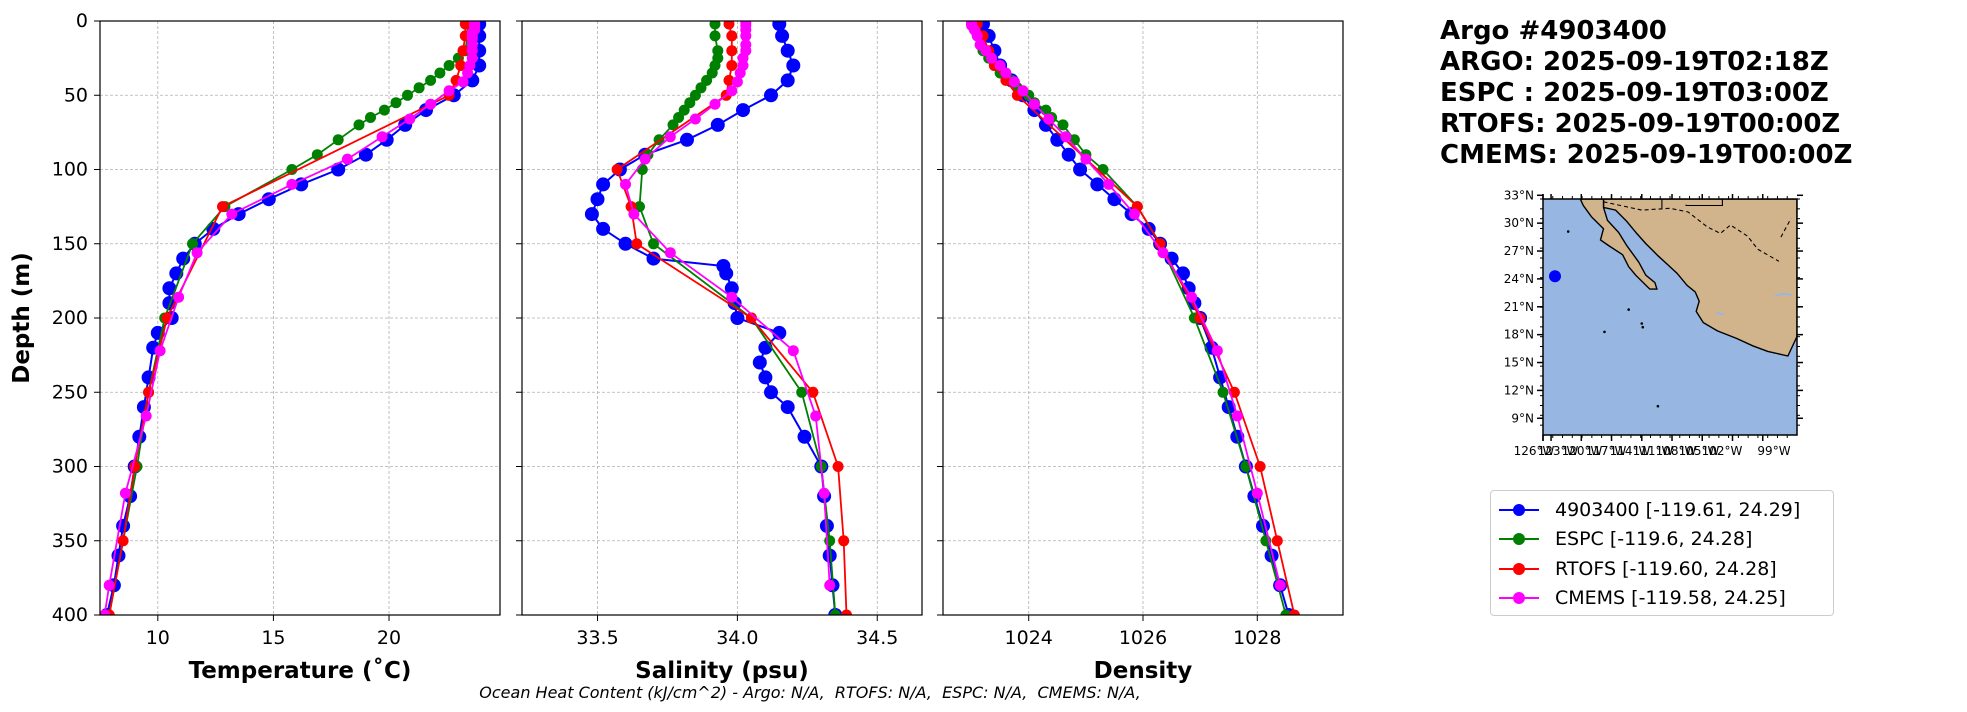 Image resolution: width=1967 pixels, height=712 pixels. What do you see at coordinates (1519, 539) in the screenshot?
I see `legend-swatch-espc` at bounding box center [1519, 539].